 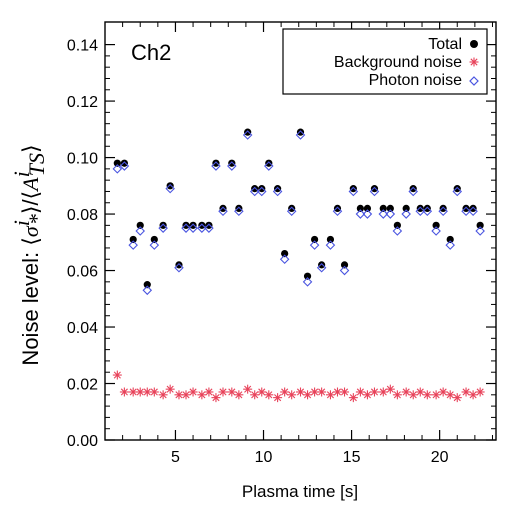 I want to click on legend: Total Background noise Photon noise, so click(x=385, y=61).